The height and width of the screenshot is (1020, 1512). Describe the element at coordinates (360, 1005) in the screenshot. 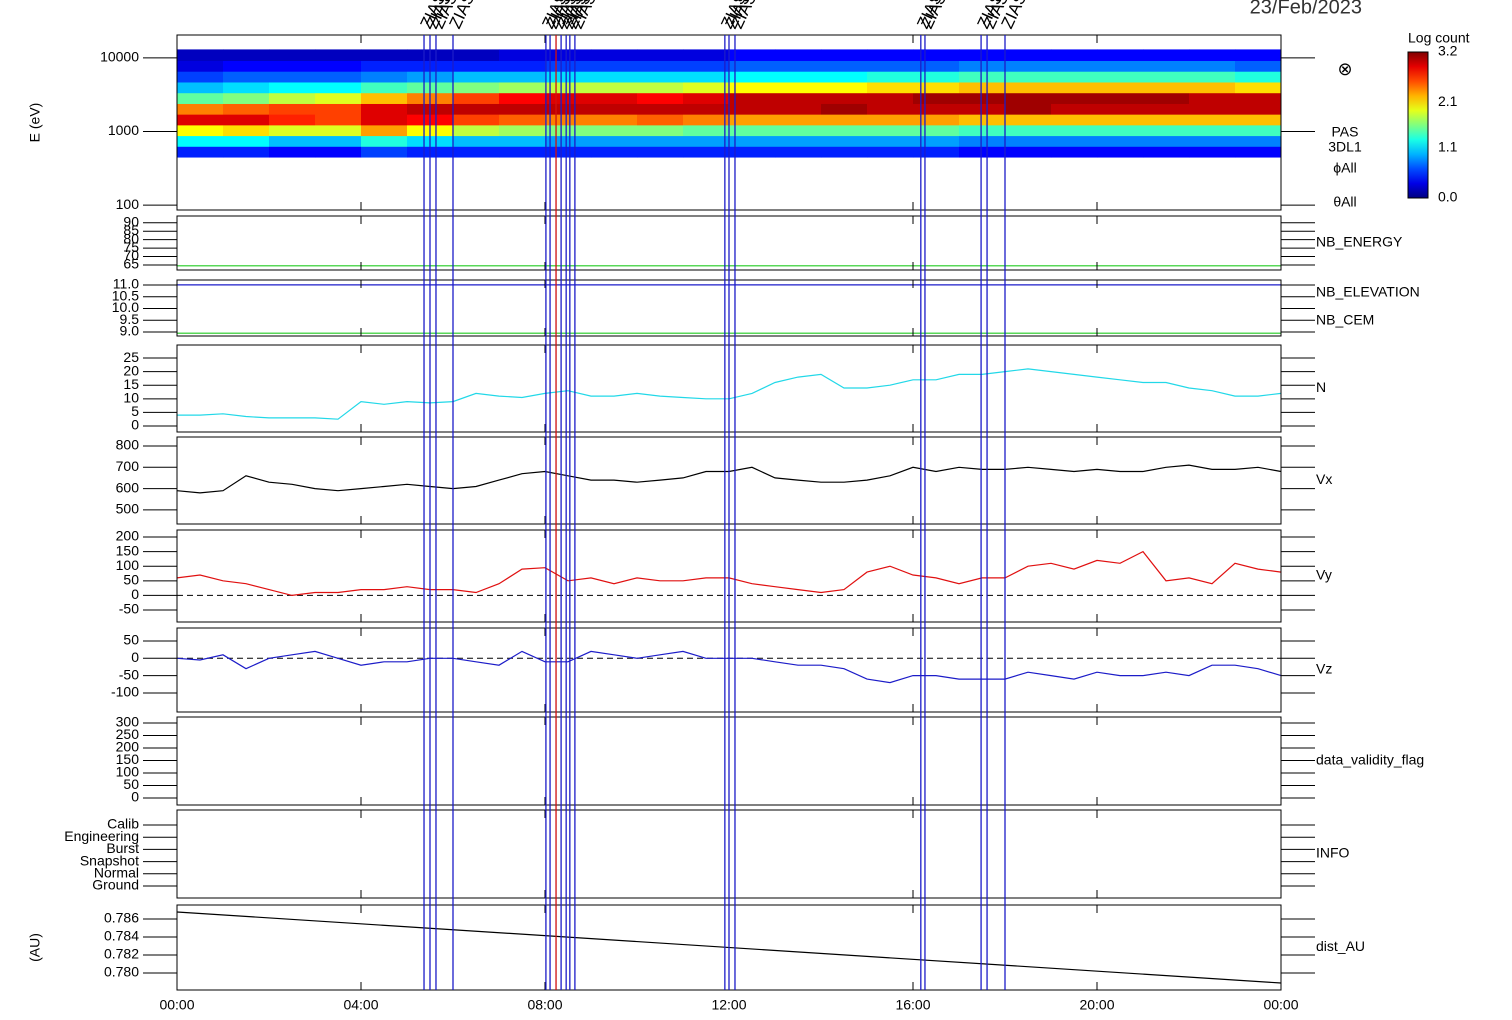

I see `x-tick-label: 04:00` at that location.